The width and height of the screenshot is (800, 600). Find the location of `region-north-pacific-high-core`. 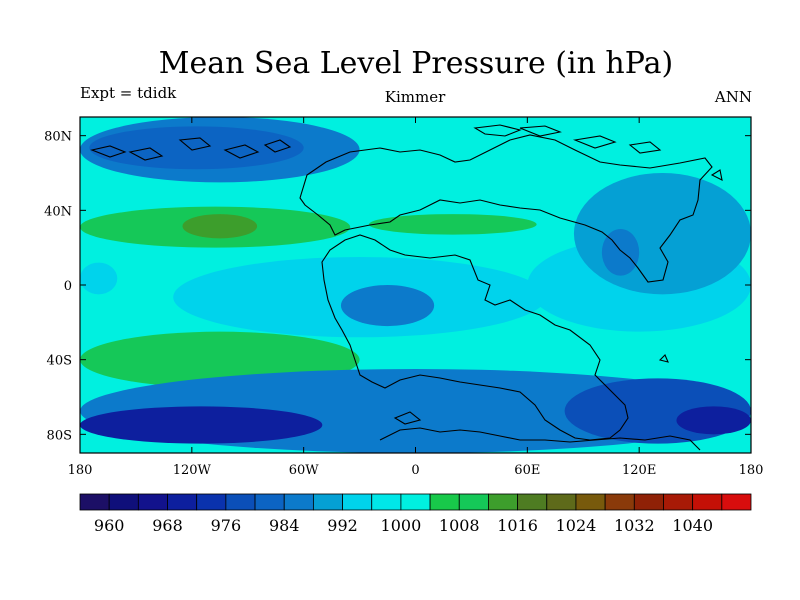

region-north-pacific-high-core is located at coordinates (220, 226).